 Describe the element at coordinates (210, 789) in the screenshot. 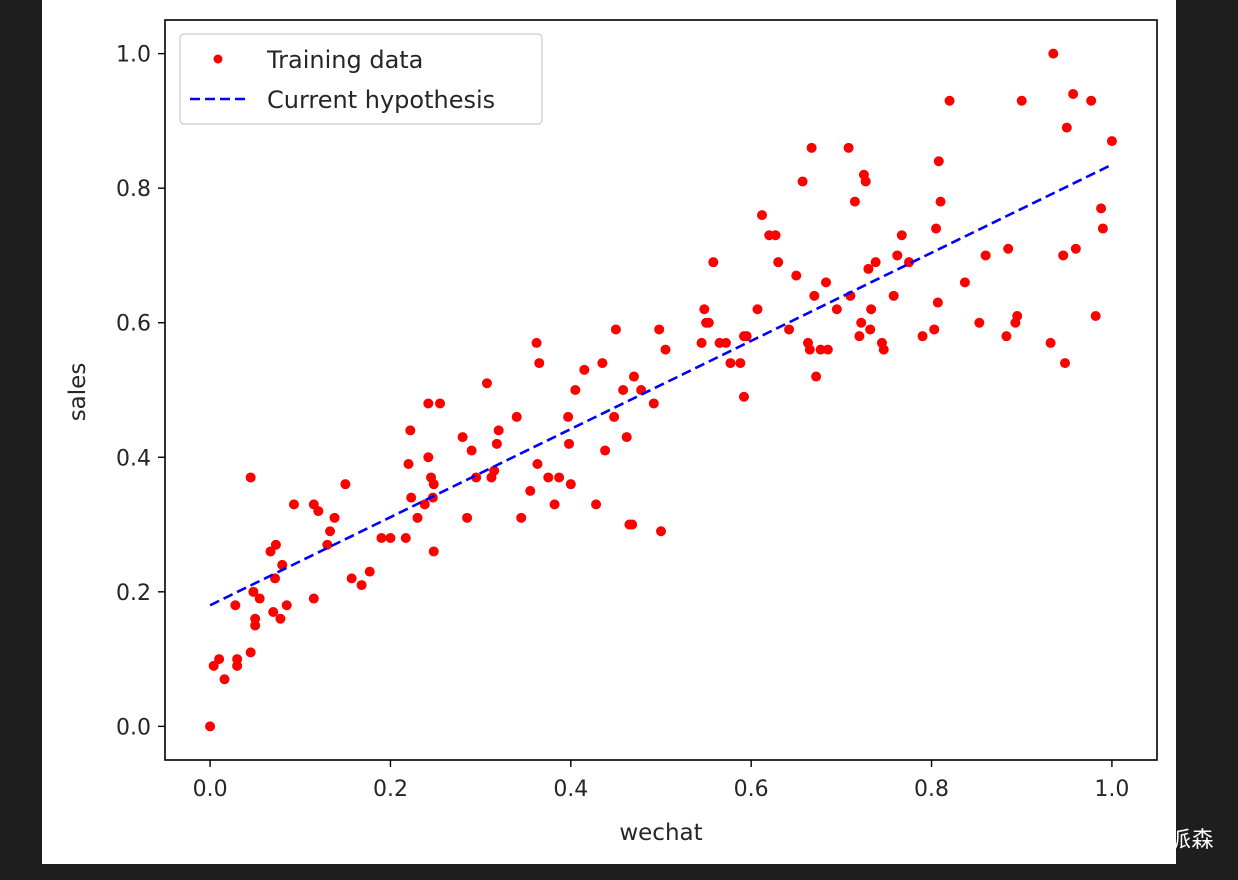

I see `x-tick-label: 0.0` at that location.